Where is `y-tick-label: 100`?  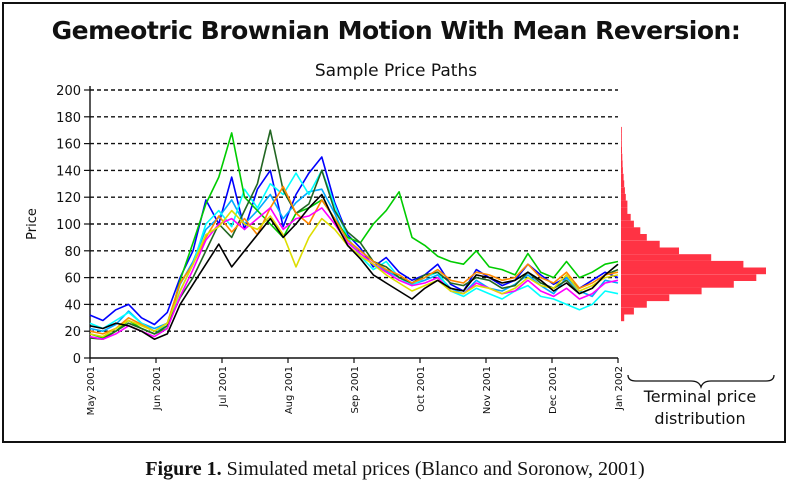 y-tick-label: 100 is located at coordinates (68, 225).